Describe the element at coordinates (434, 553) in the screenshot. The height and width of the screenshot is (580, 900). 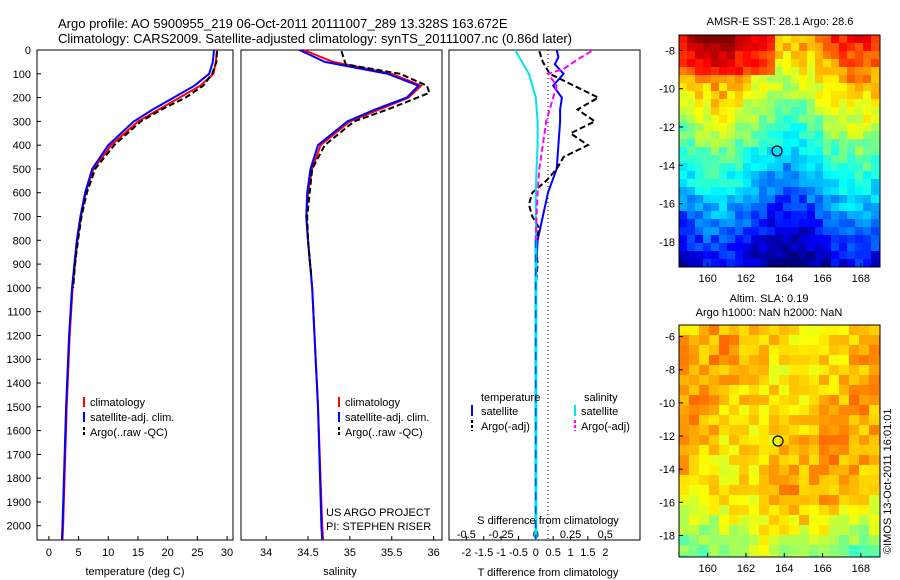
I see `x-tick-label: 36` at that location.